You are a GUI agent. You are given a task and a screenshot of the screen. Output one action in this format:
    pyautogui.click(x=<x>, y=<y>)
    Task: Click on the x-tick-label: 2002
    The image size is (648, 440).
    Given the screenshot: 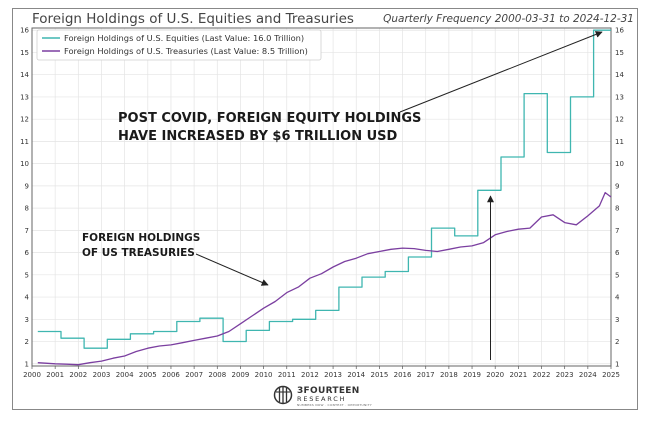 What is the action you would take?
    pyautogui.click(x=78, y=375)
    